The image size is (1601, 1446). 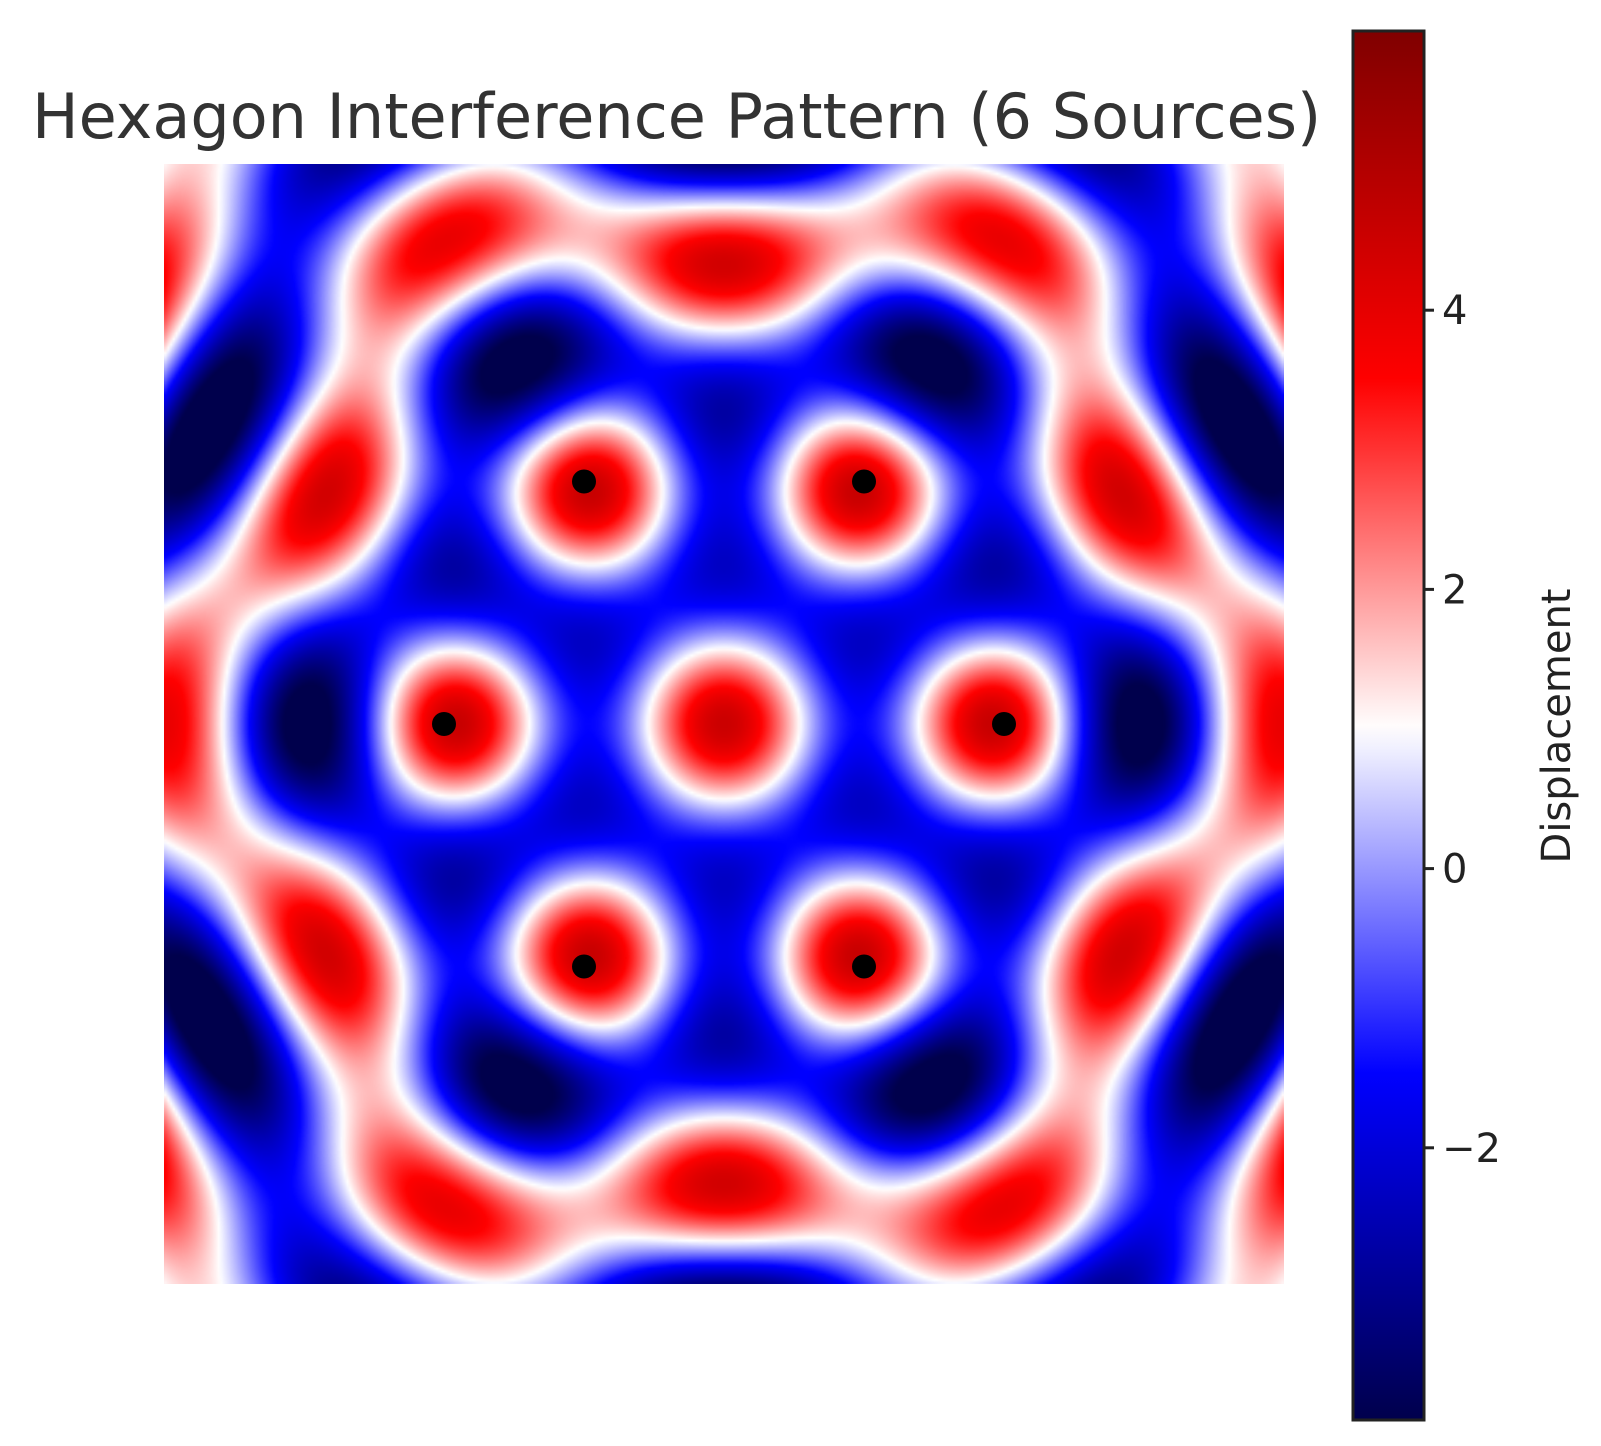 I want to click on colorbar-tick-label-1: −2, so click(x=1471, y=1149).